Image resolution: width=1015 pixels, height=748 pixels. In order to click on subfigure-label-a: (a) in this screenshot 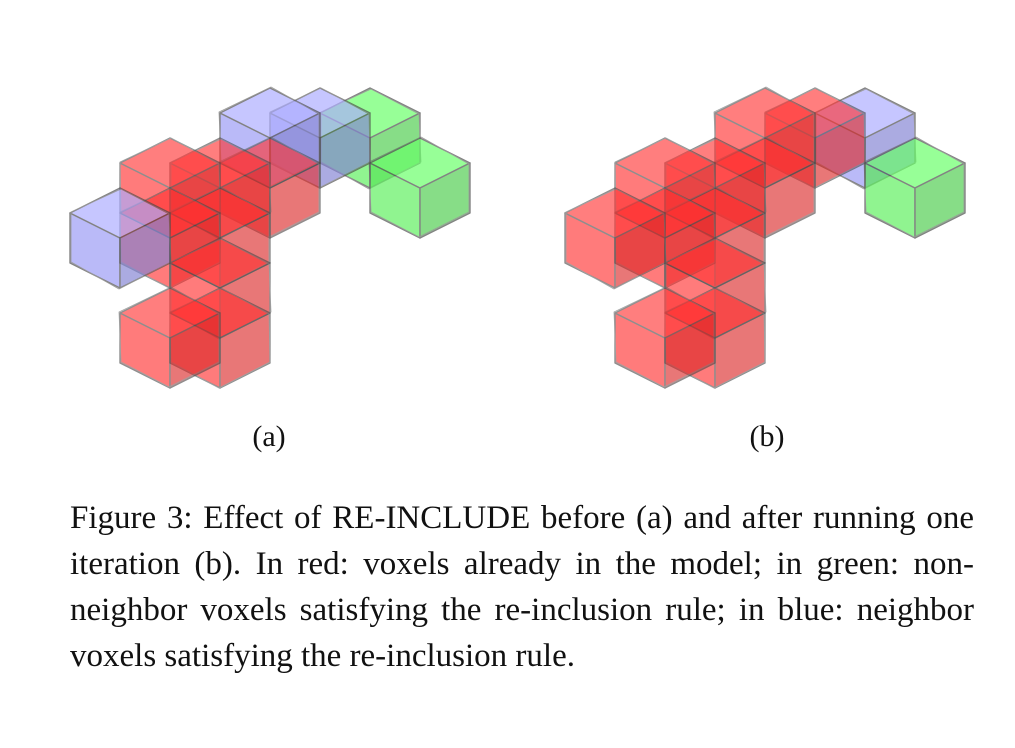, I will do `click(269, 436)`.